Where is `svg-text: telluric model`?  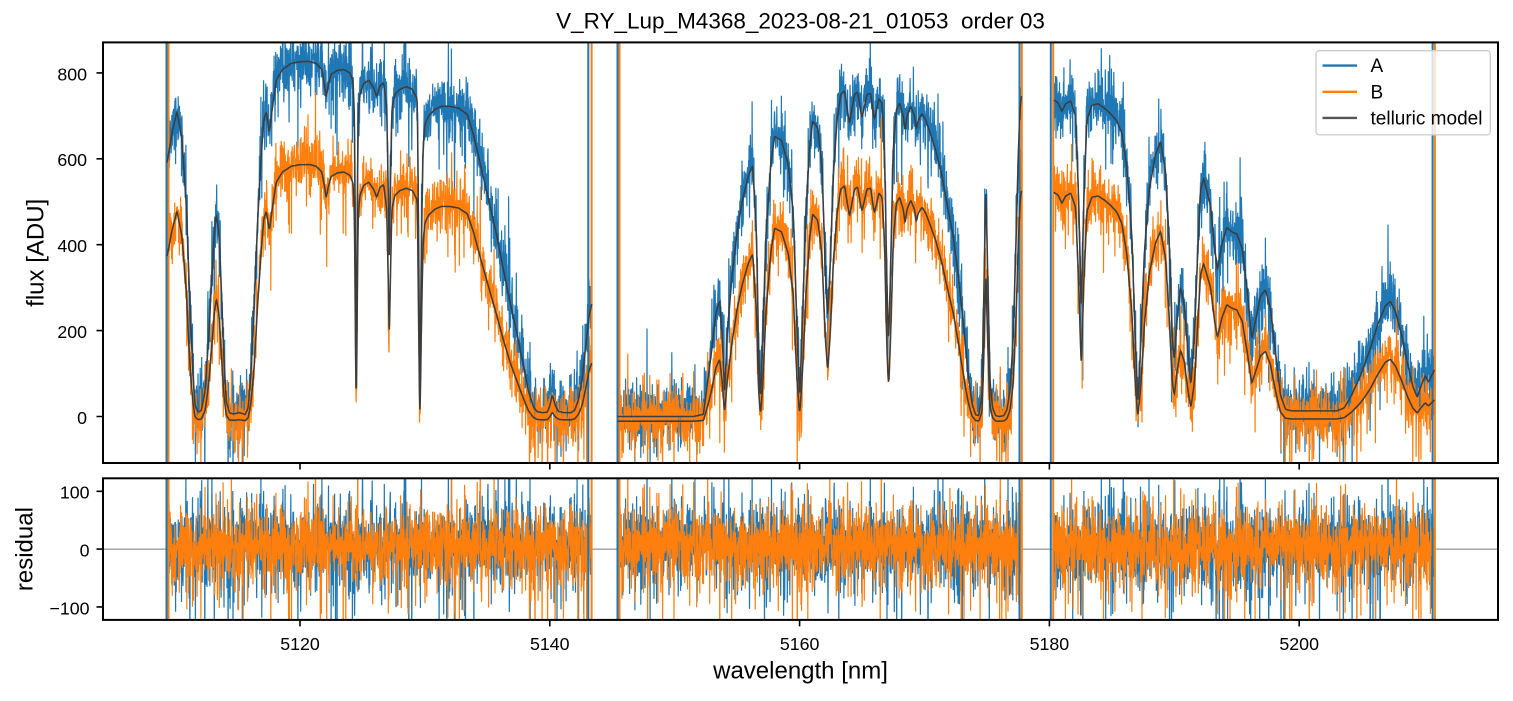
svg-text: telluric model is located at coordinates (1427, 118).